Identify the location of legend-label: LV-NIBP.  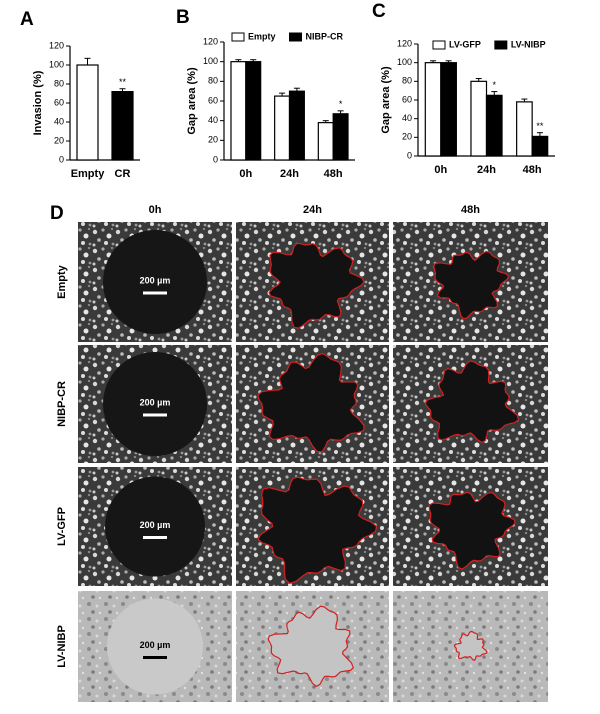
(528, 44).